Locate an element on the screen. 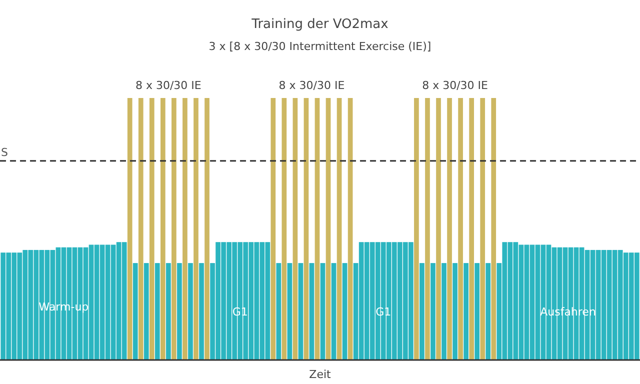 Image resolution: width=640 pixels, height=384 pixels. chart-title: Training der VO2max is located at coordinates (319, 24).